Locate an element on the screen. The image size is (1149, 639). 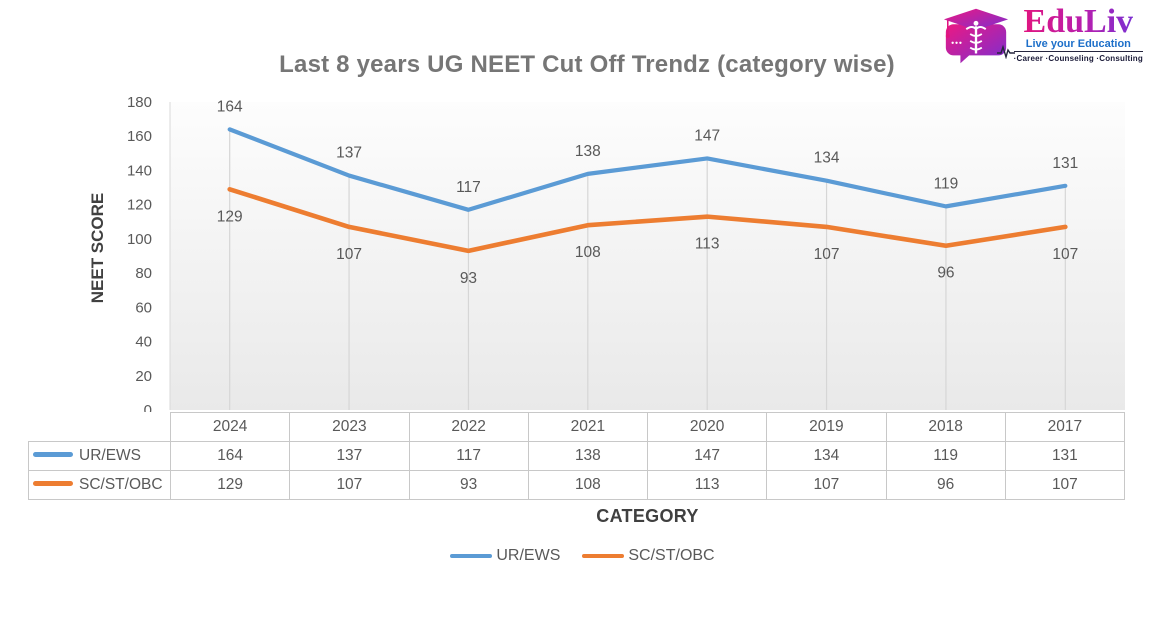
y-tick-label: 160 is located at coordinates (139, 136).